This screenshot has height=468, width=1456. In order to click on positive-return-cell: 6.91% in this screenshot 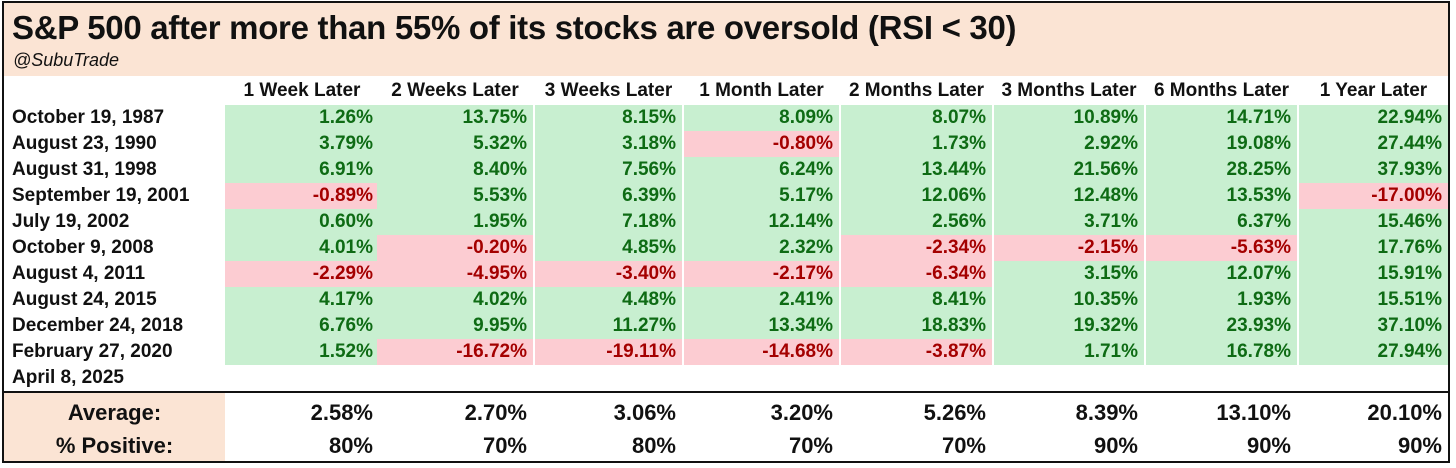, I will do `click(302, 170)`.